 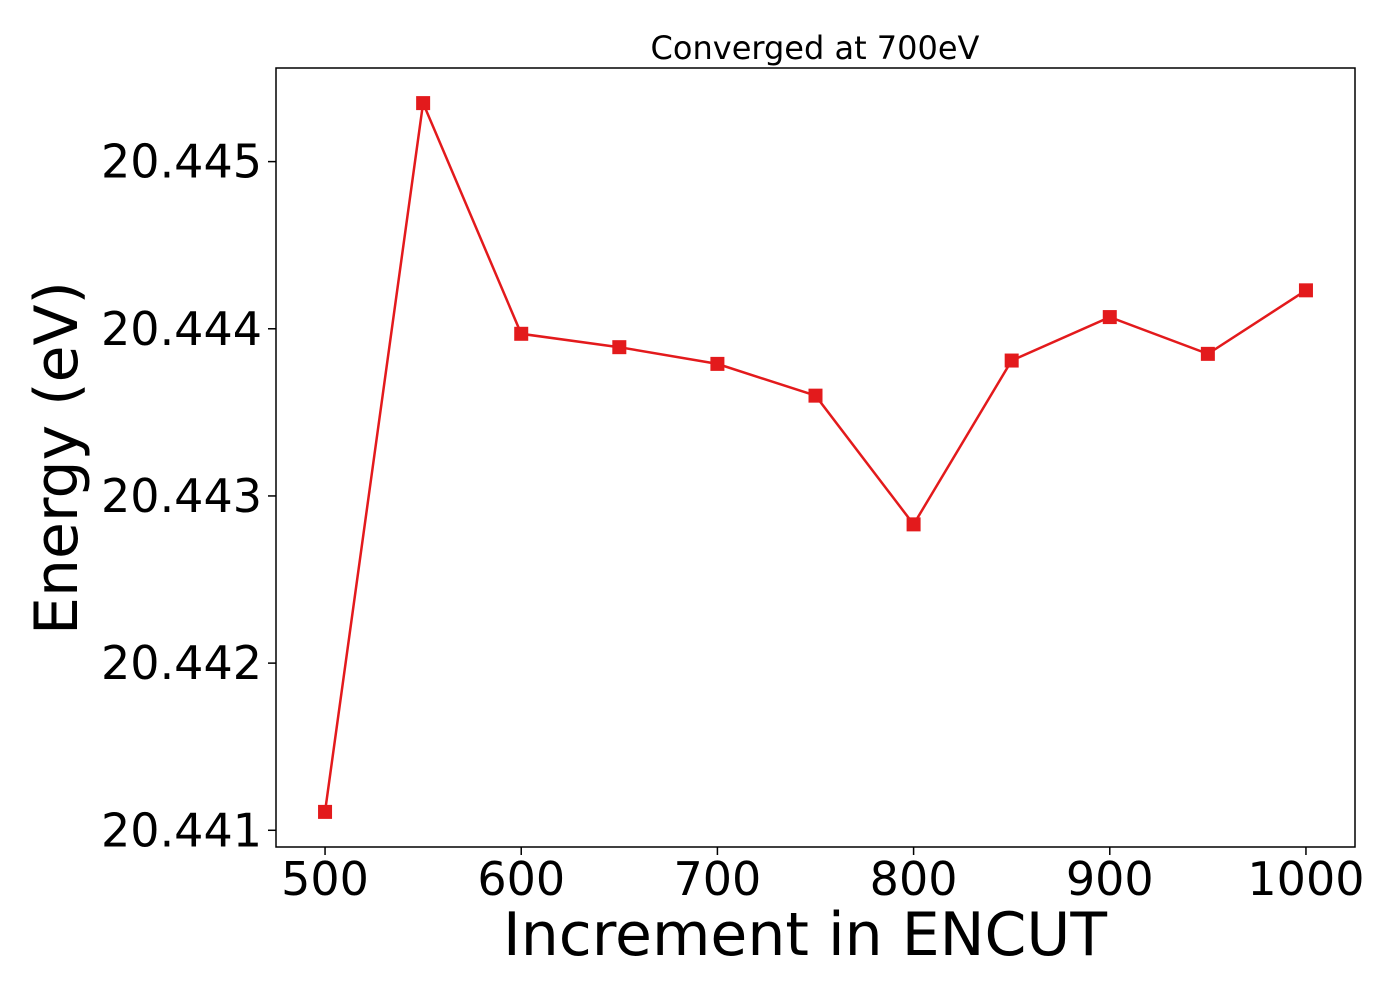 What do you see at coordinates (181, 329) in the screenshot?
I see `y-tick-label: 20.444` at bounding box center [181, 329].